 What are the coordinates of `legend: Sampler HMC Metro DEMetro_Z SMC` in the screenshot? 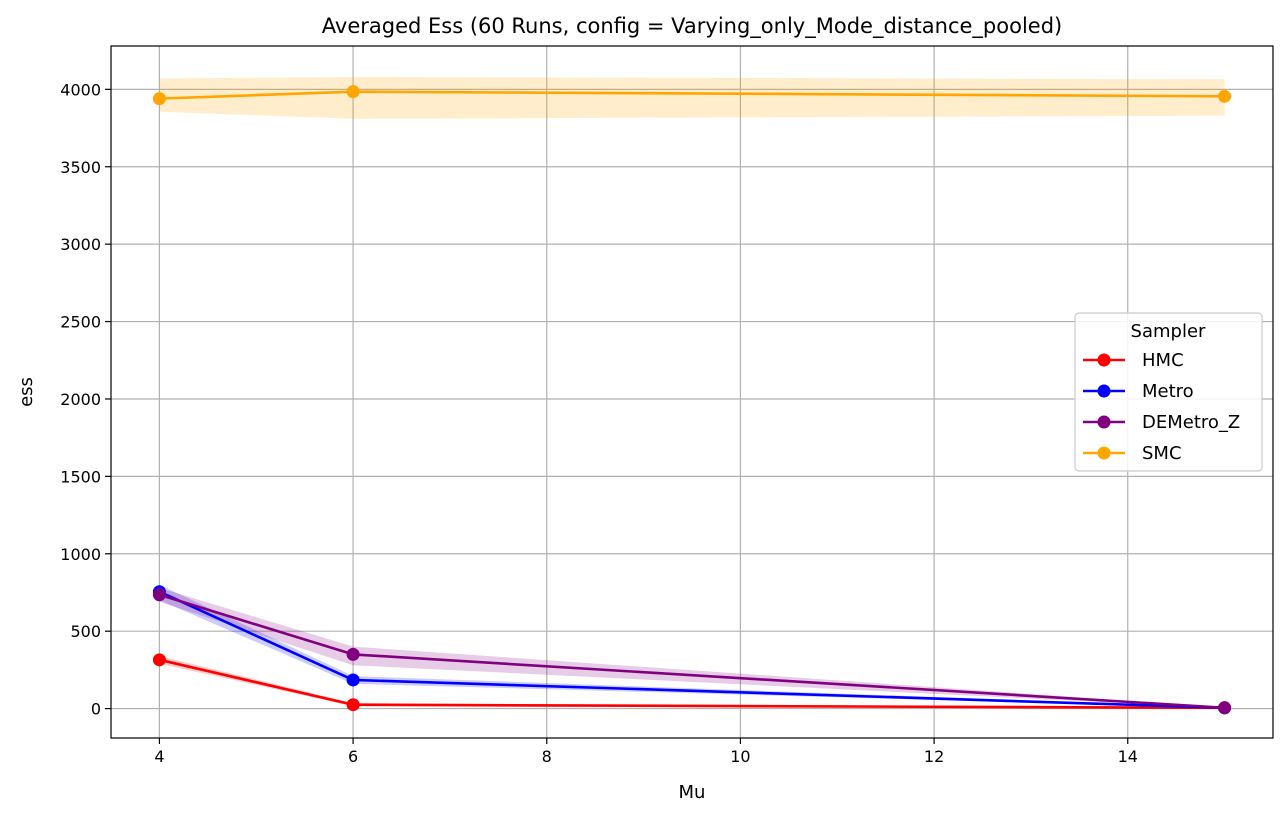 It's located at (1168, 392).